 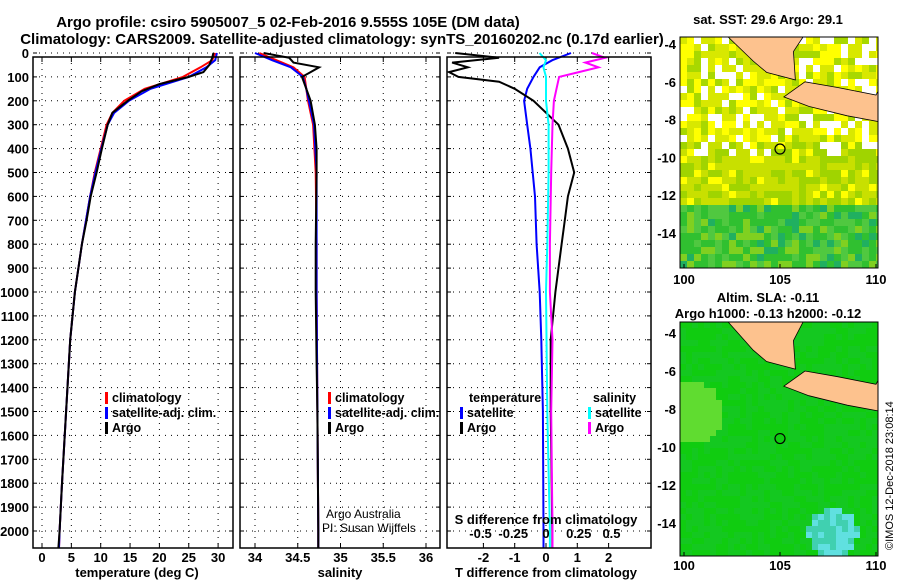 I want to click on depth-tick-label: 700, so click(x=18, y=220).